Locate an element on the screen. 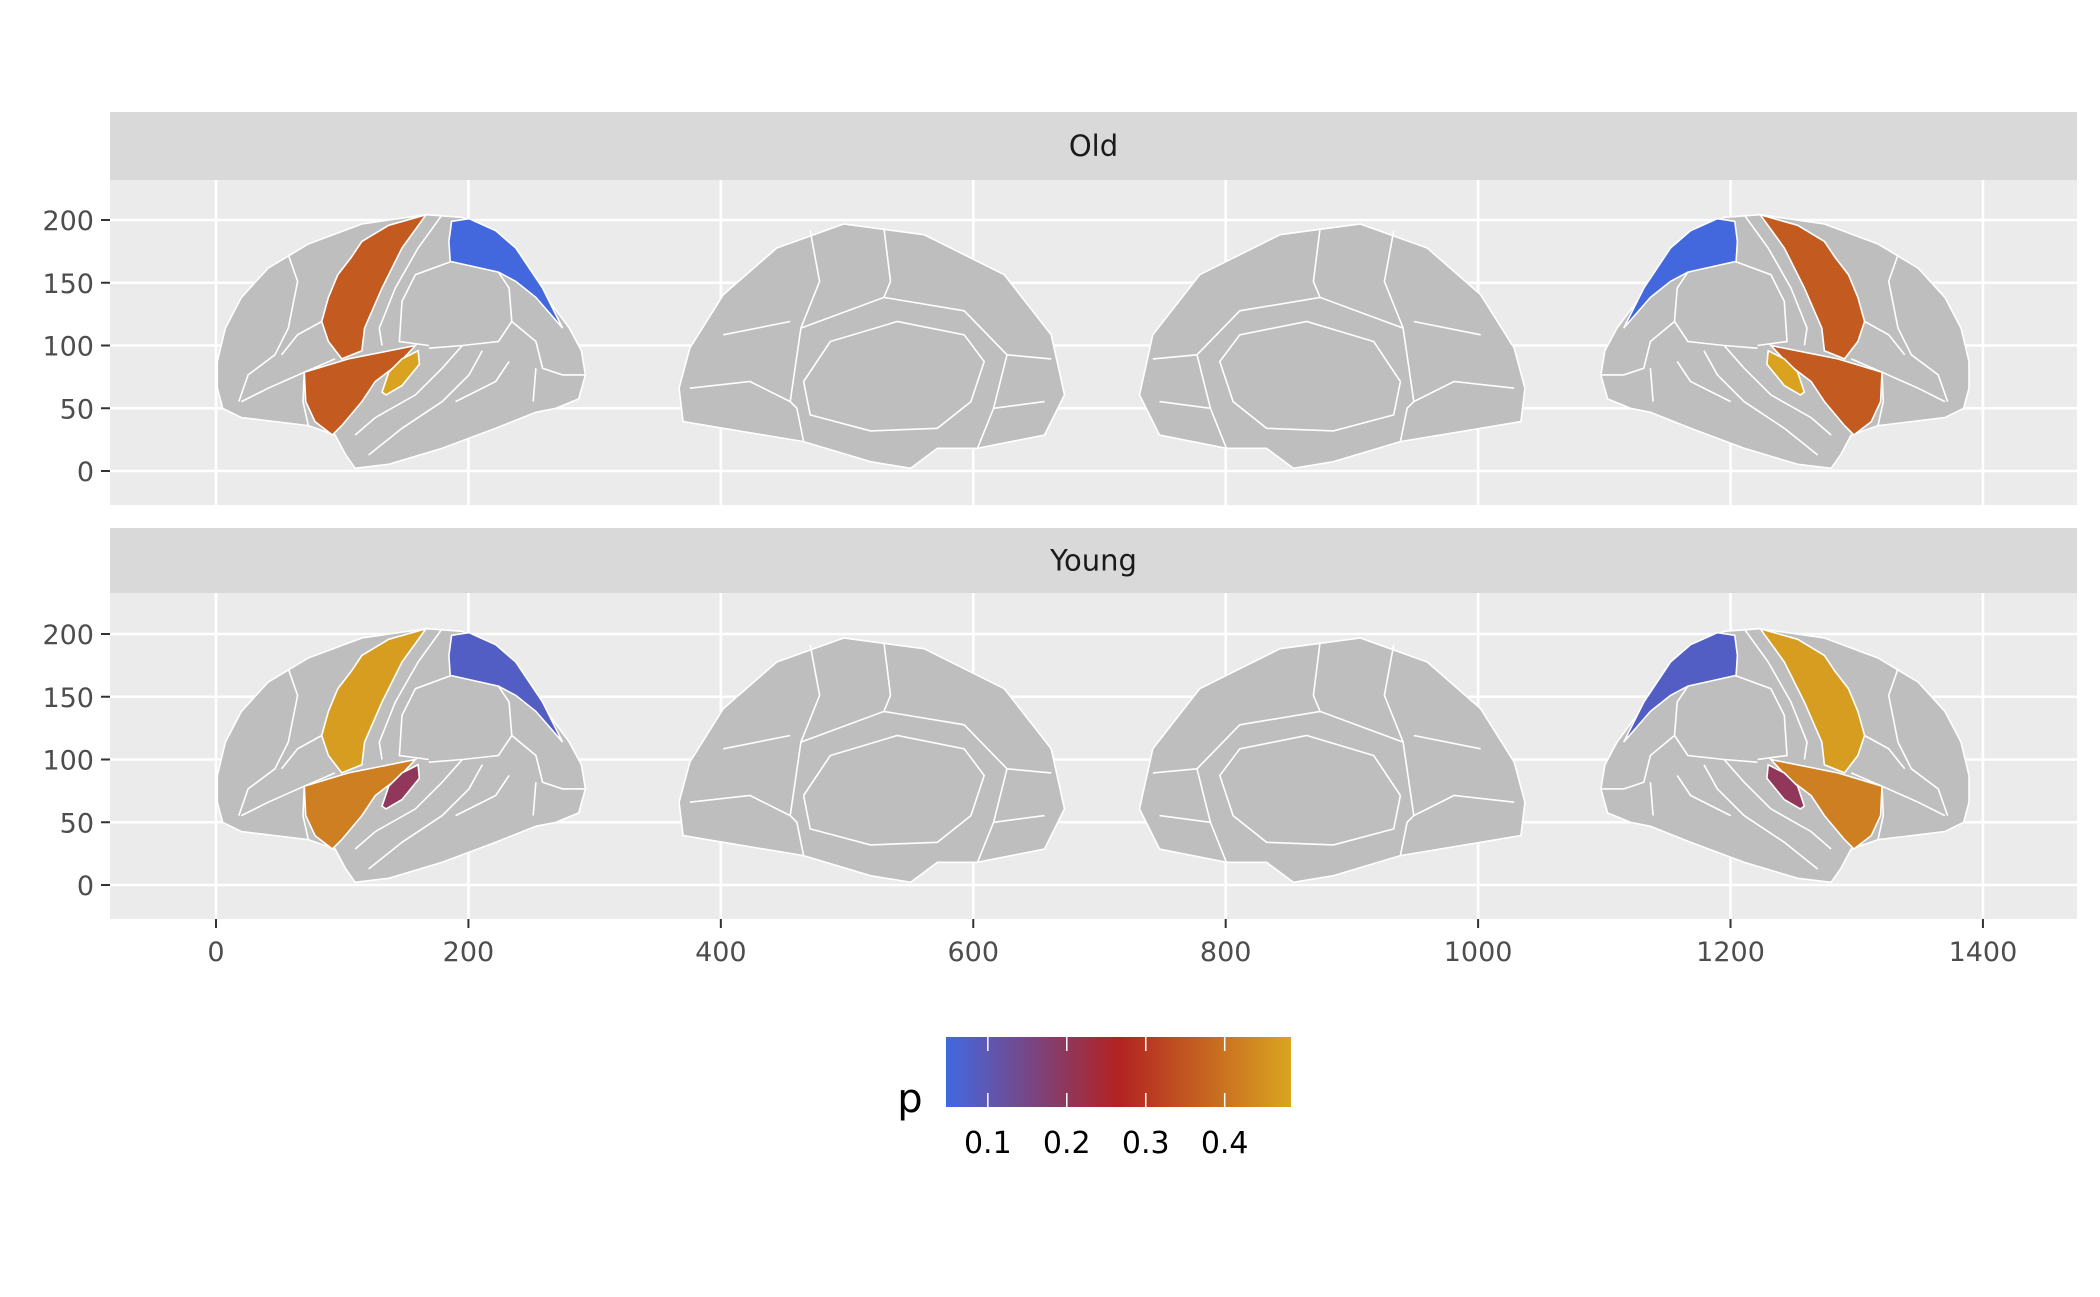  facet-label: Old is located at coordinates (1093, 146).